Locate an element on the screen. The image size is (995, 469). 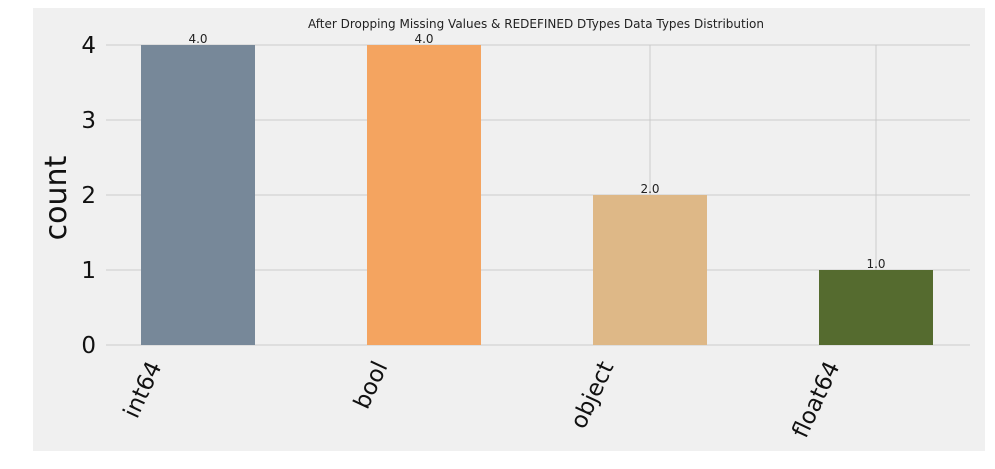
bar-object is located at coordinates (650, 270).